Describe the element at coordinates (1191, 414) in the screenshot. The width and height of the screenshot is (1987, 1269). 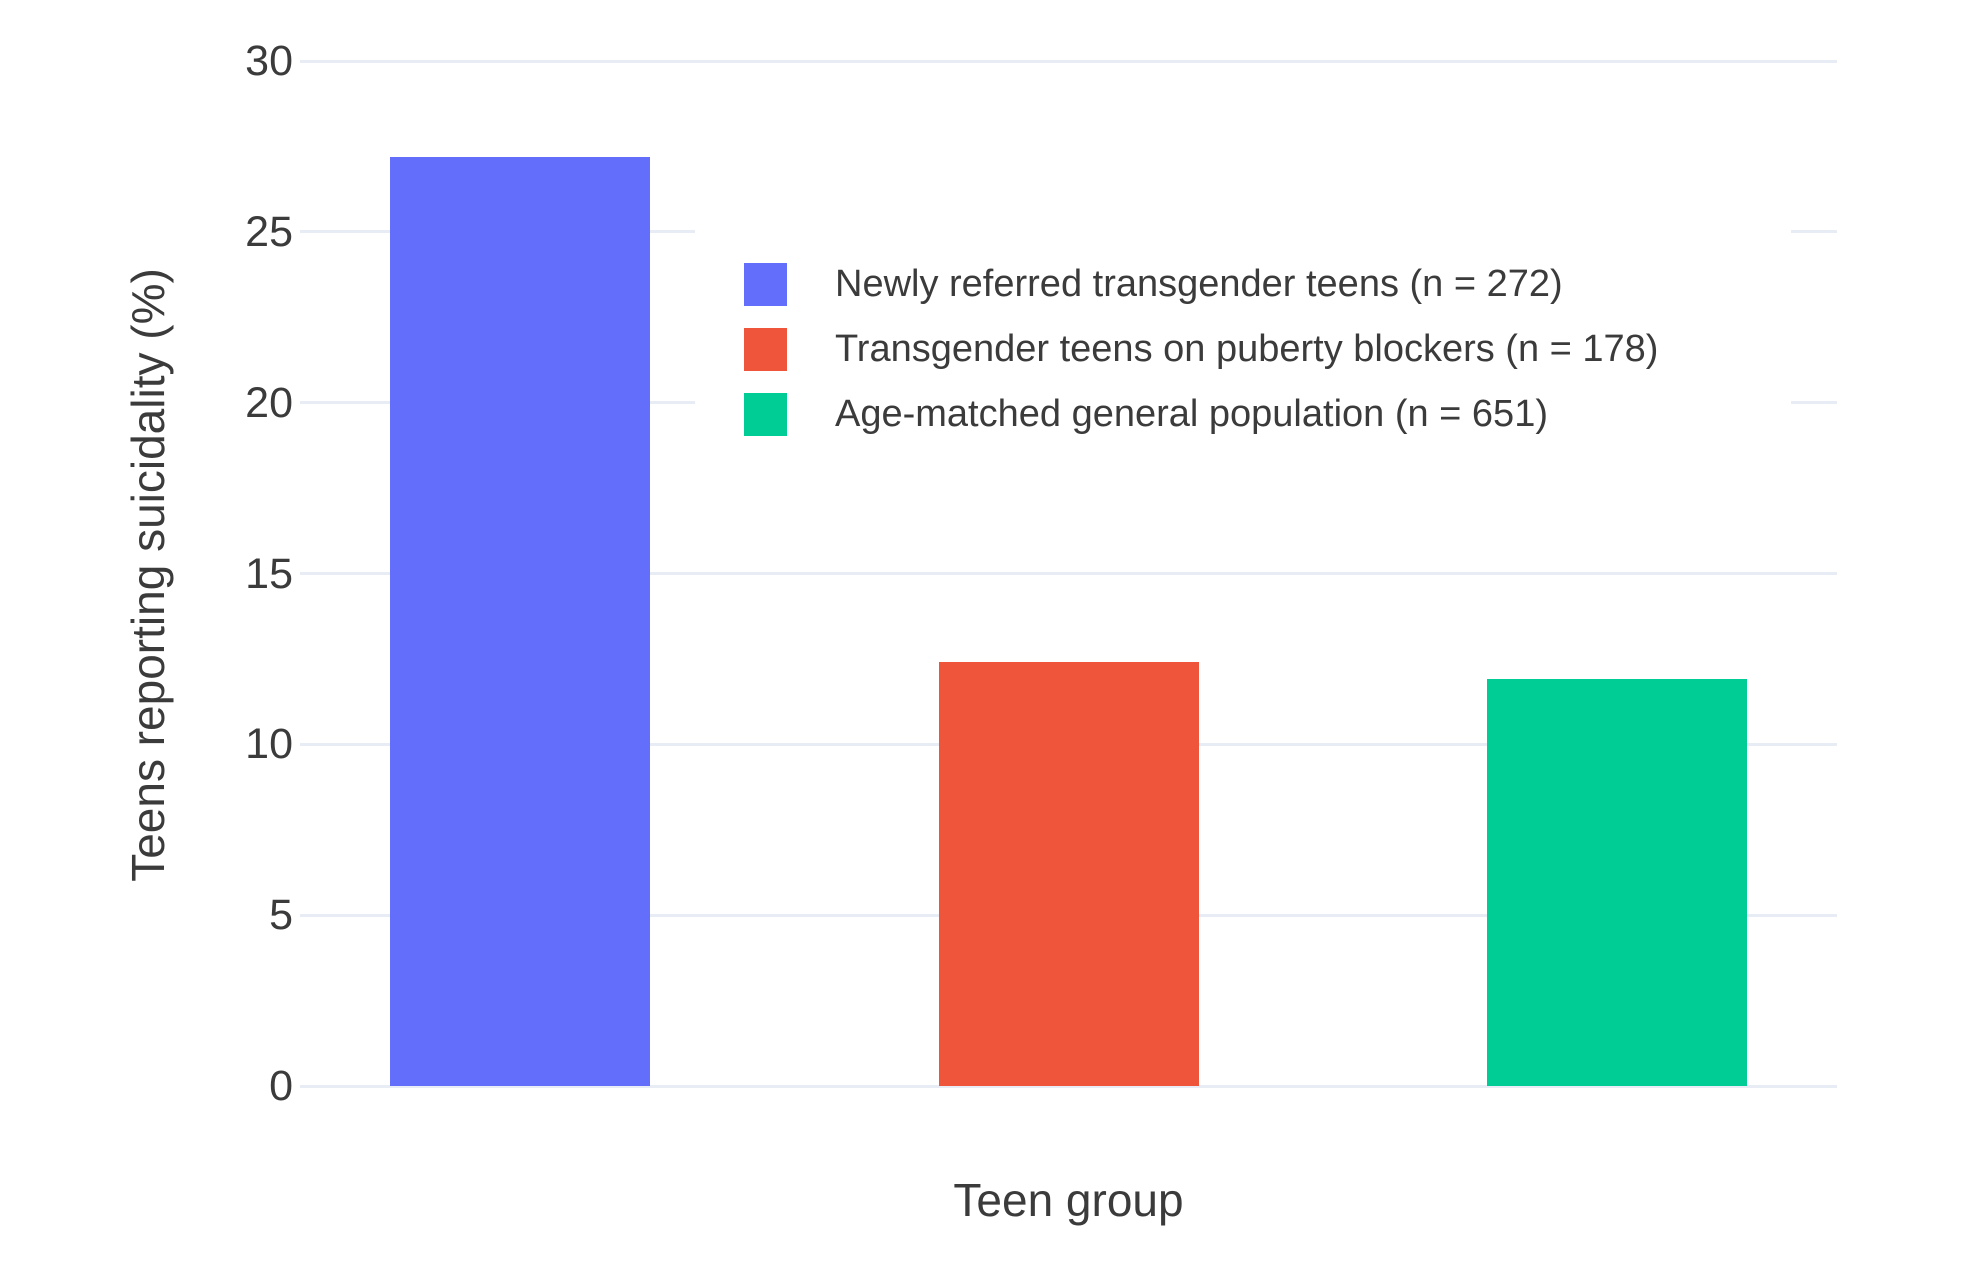
I see `legend-label: Age-matched general population (n = 651)` at that location.